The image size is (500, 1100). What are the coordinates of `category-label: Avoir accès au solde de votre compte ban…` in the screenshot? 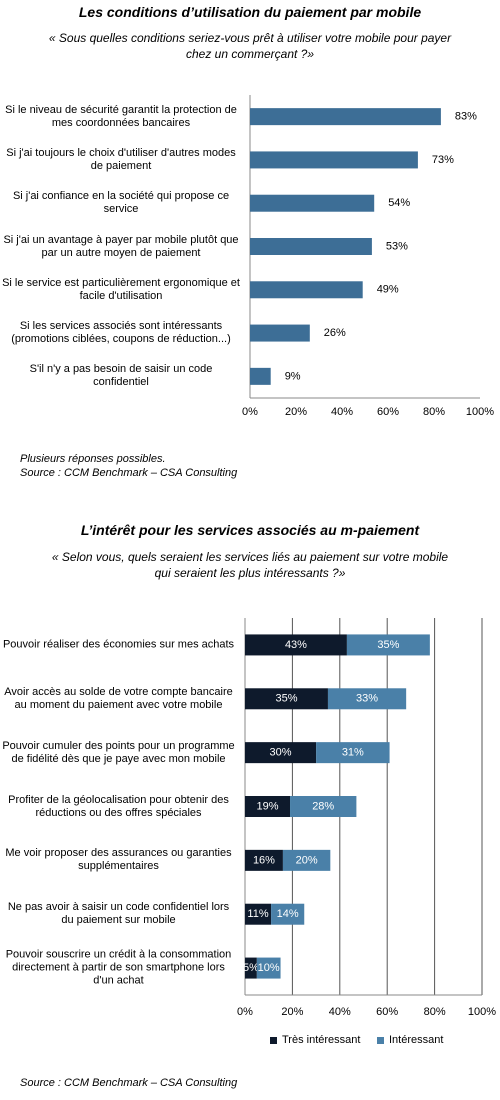 It's located at (118, 698).